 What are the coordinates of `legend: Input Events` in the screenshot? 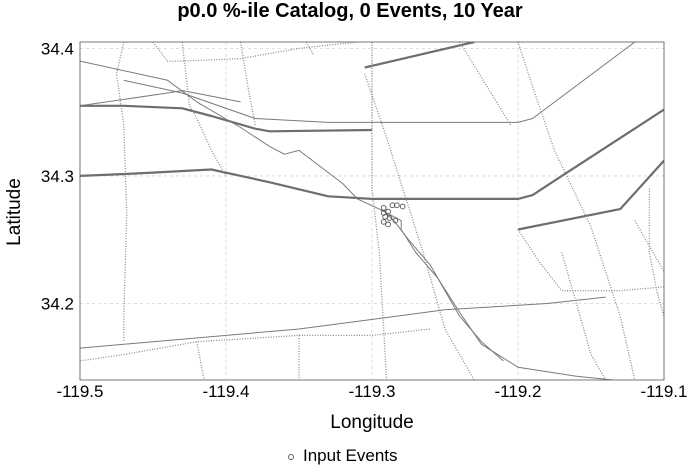 It's located at (343, 455).